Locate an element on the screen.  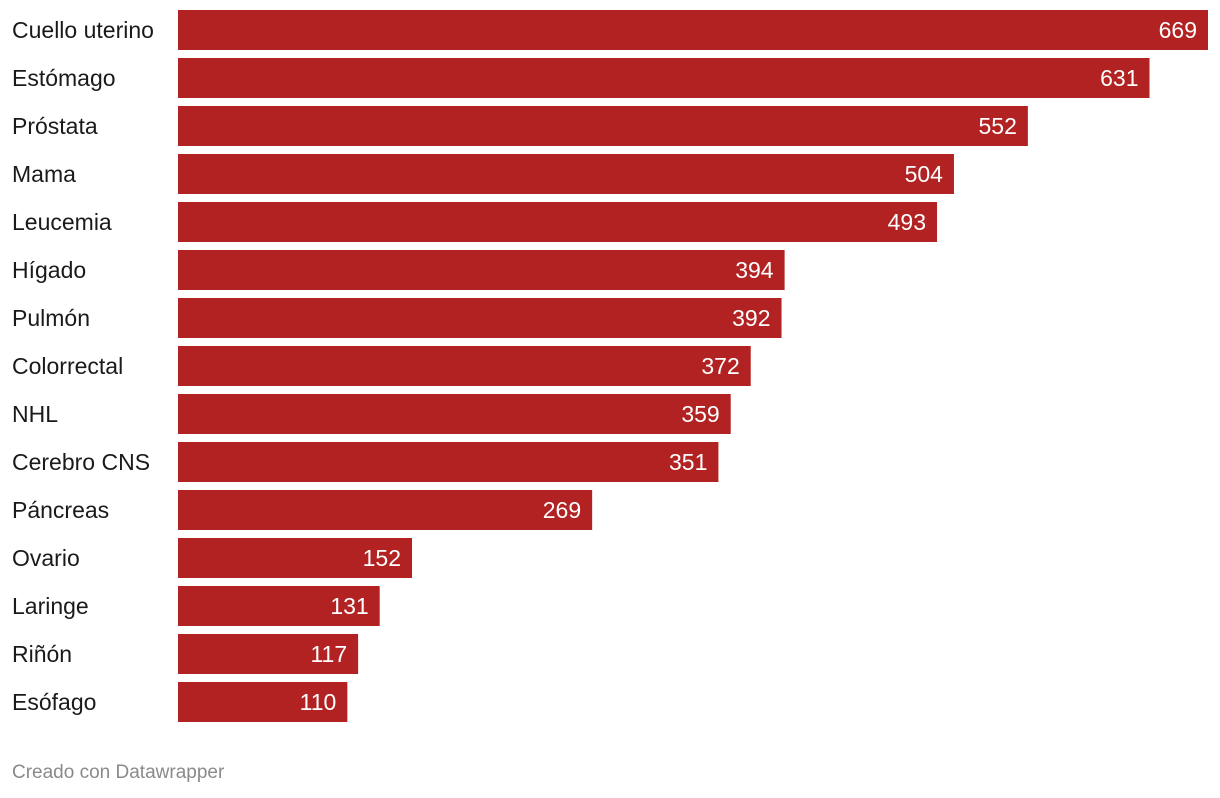
value-label-estomago: 631 is located at coordinates (1119, 78).